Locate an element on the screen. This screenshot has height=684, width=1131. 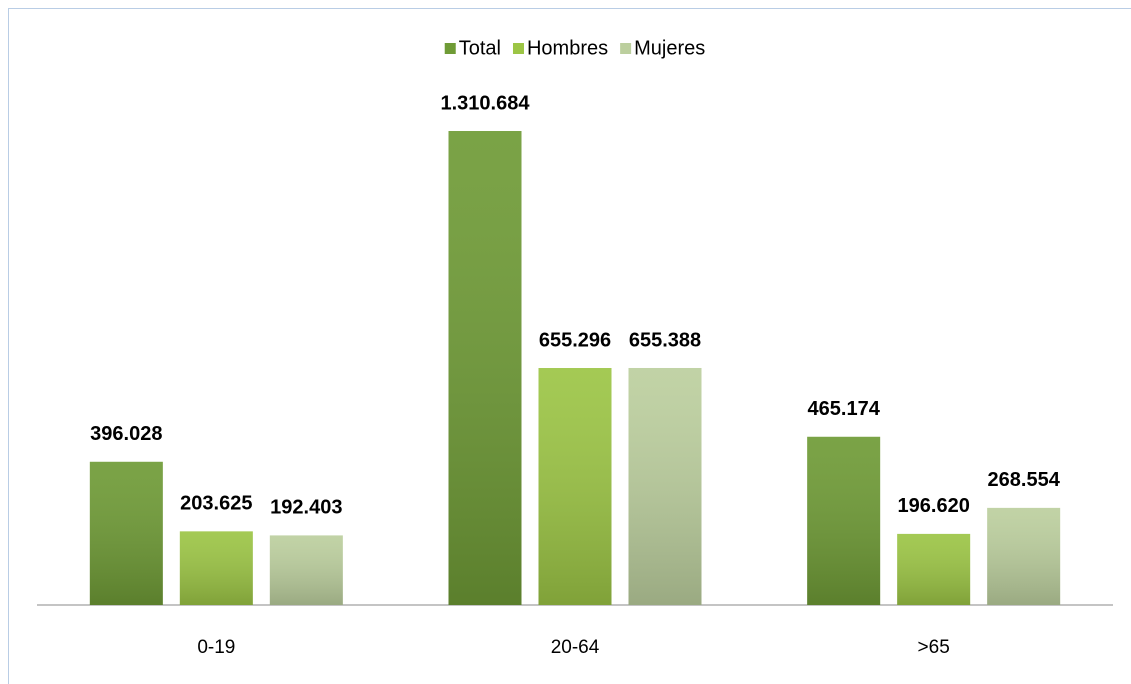
value-label: 1.310.684 is located at coordinates (486, 103).